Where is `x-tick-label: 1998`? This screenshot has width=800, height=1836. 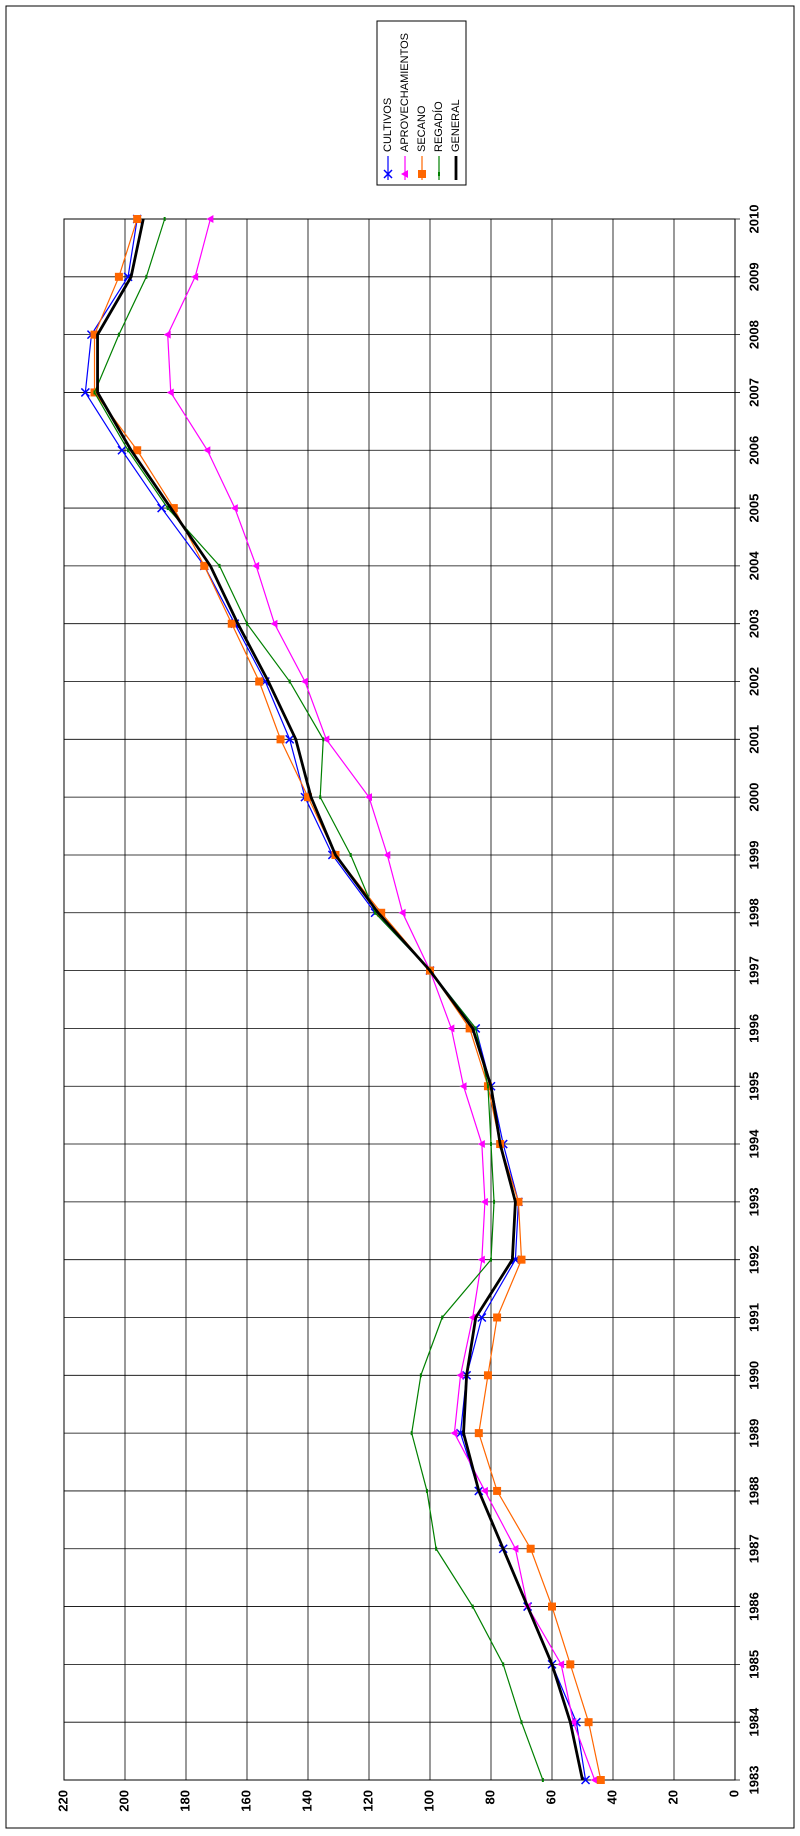 x-tick-label: 1998 is located at coordinates (753, 912).